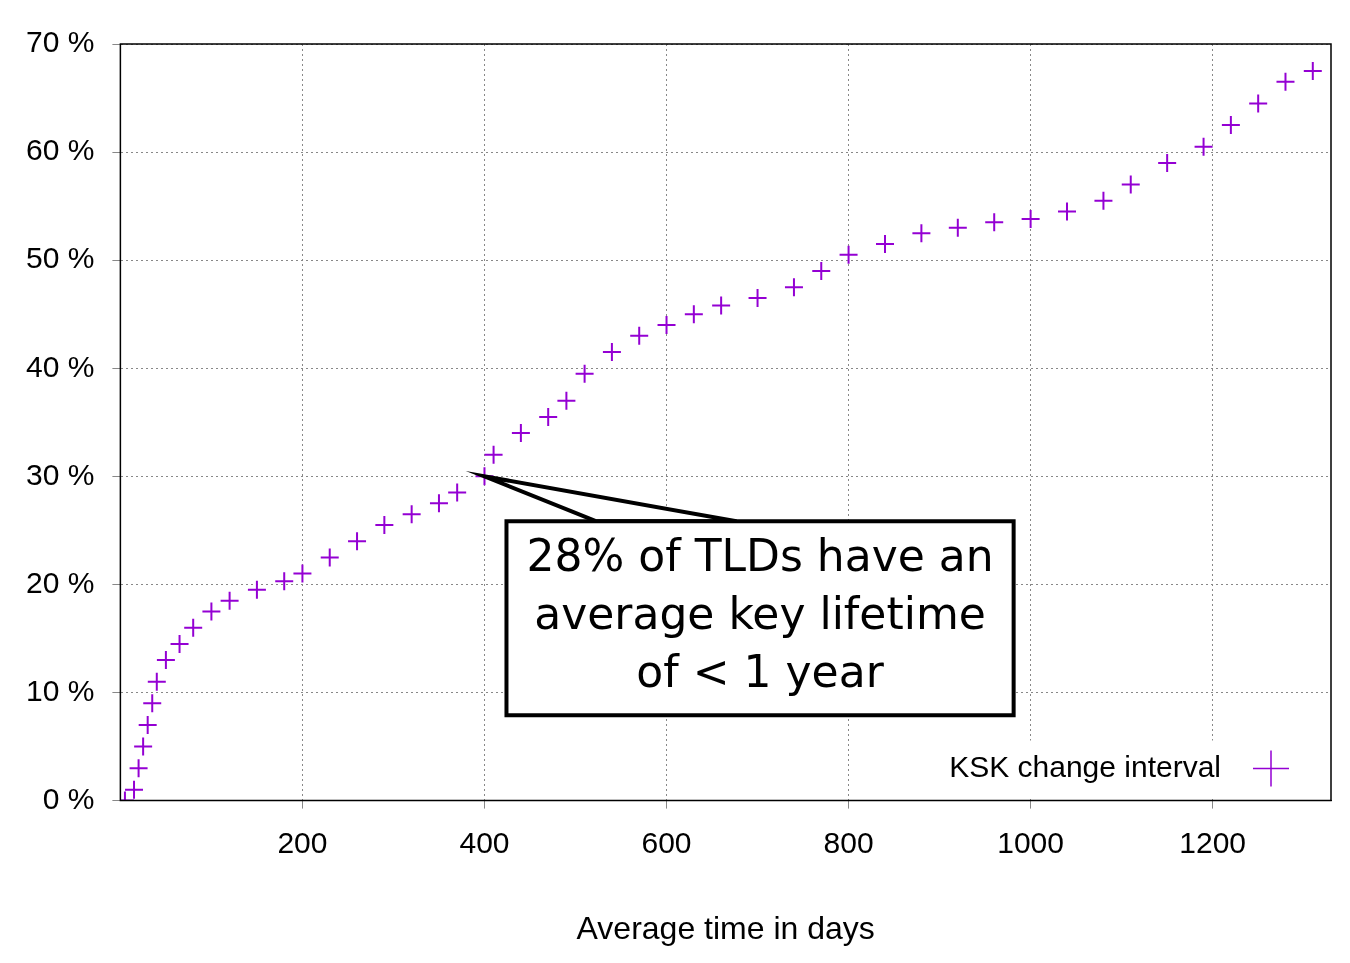  I want to click on y-tick-label: 20 %, so click(60, 582).